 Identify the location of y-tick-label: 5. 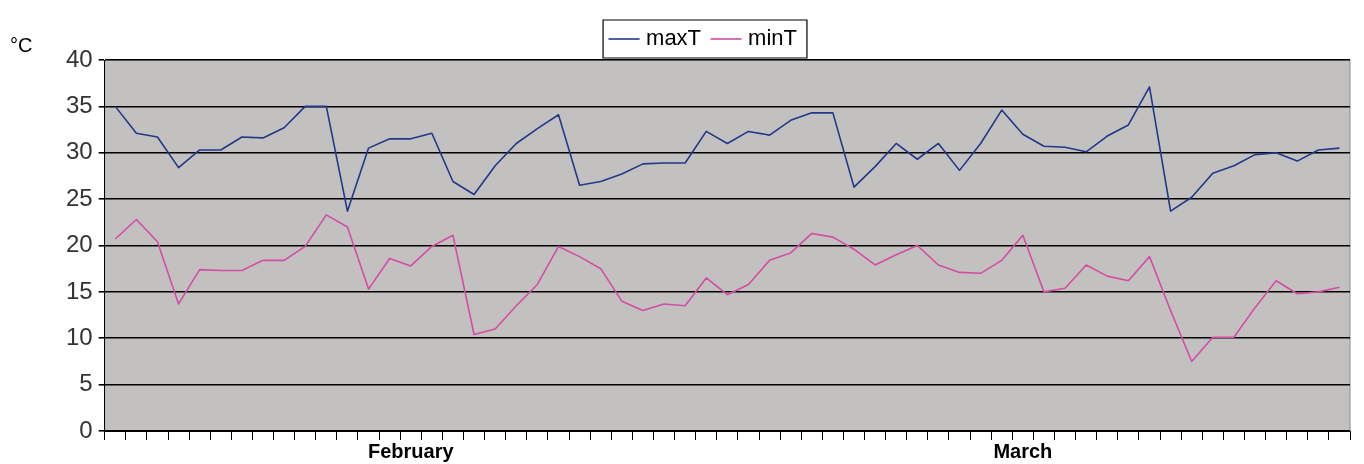
(86, 383).